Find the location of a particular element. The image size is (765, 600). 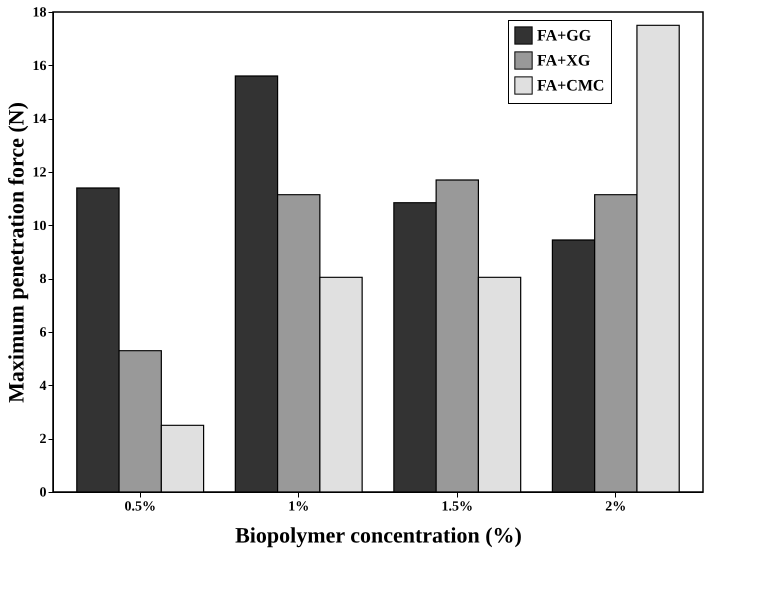

y-tick-label: 6 is located at coordinates (43, 333).